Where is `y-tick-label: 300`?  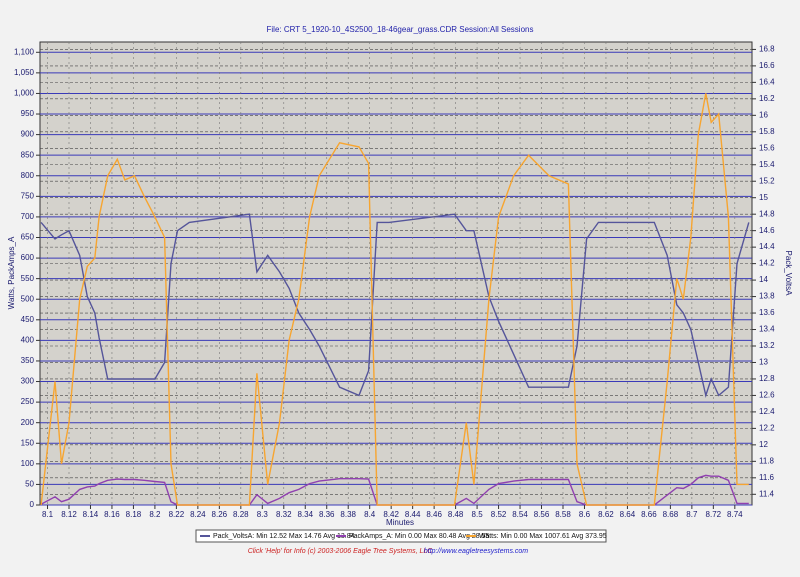
y-tick-label: 300 is located at coordinates (28, 381).